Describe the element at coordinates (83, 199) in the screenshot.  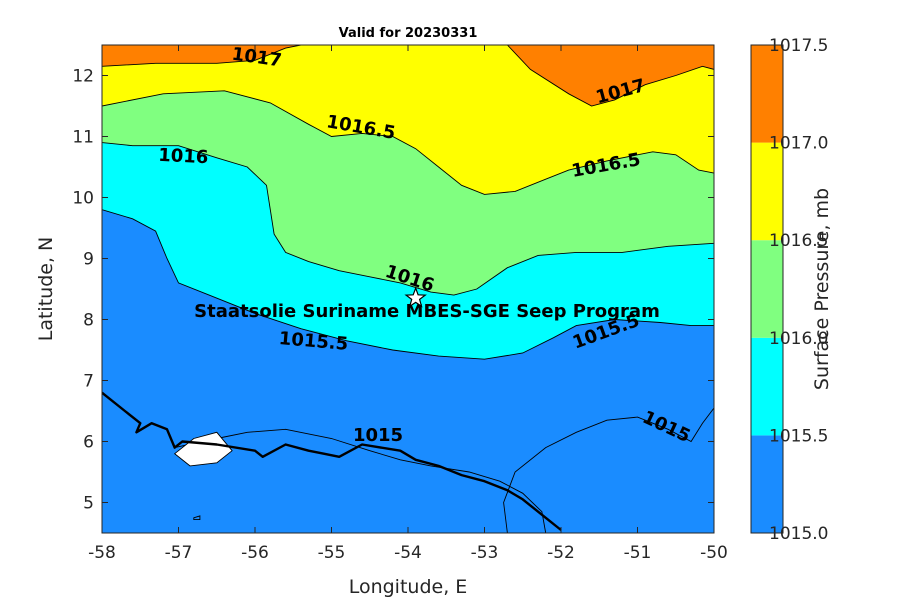
I see `y-tick-label: 10` at that location.